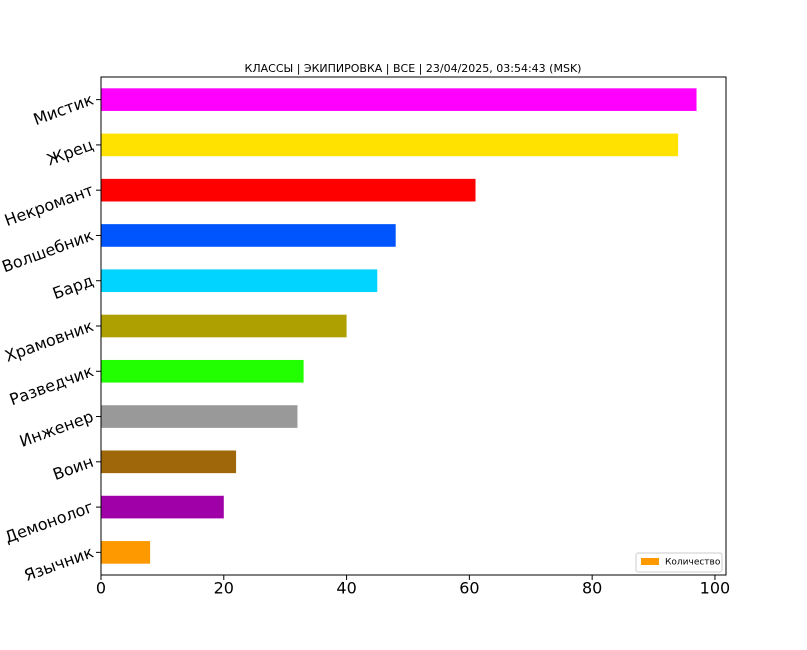 The height and width of the screenshot is (650, 807). I want to click on y-tick-label: Волшебник, so click(48, 250).